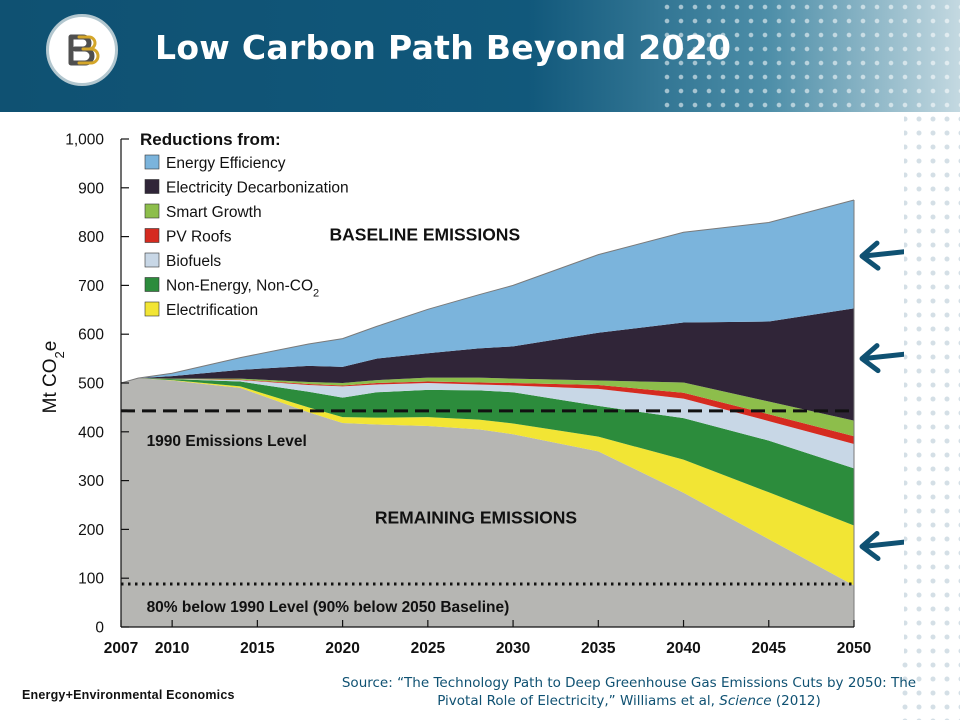 The image size is (960, 720). I want to click on header-dot-pattern, so click(810, 56).